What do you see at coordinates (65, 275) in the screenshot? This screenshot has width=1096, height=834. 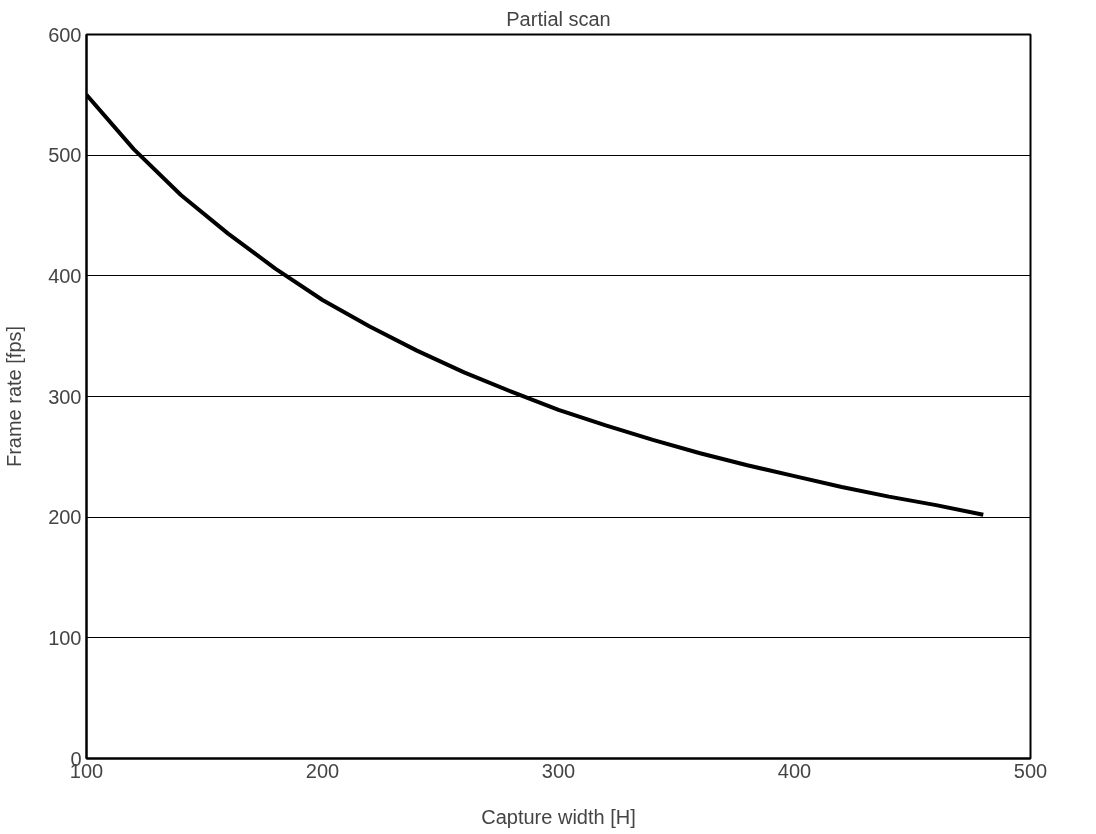 I see `y-tick-label: 400` at bounding box center [65, 275].